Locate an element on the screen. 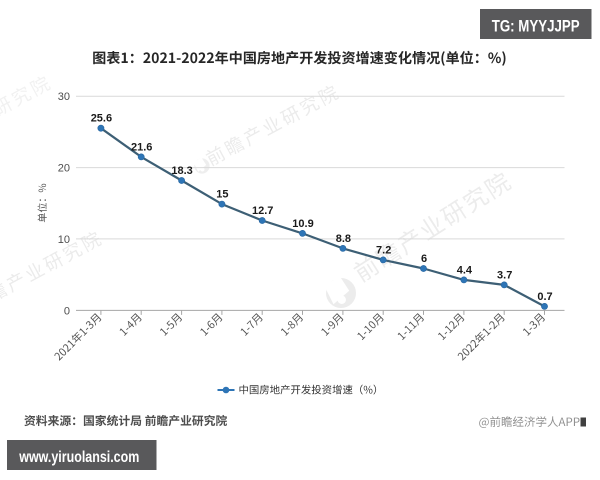  svg-text: 10 is located at coordinates (64, 240).